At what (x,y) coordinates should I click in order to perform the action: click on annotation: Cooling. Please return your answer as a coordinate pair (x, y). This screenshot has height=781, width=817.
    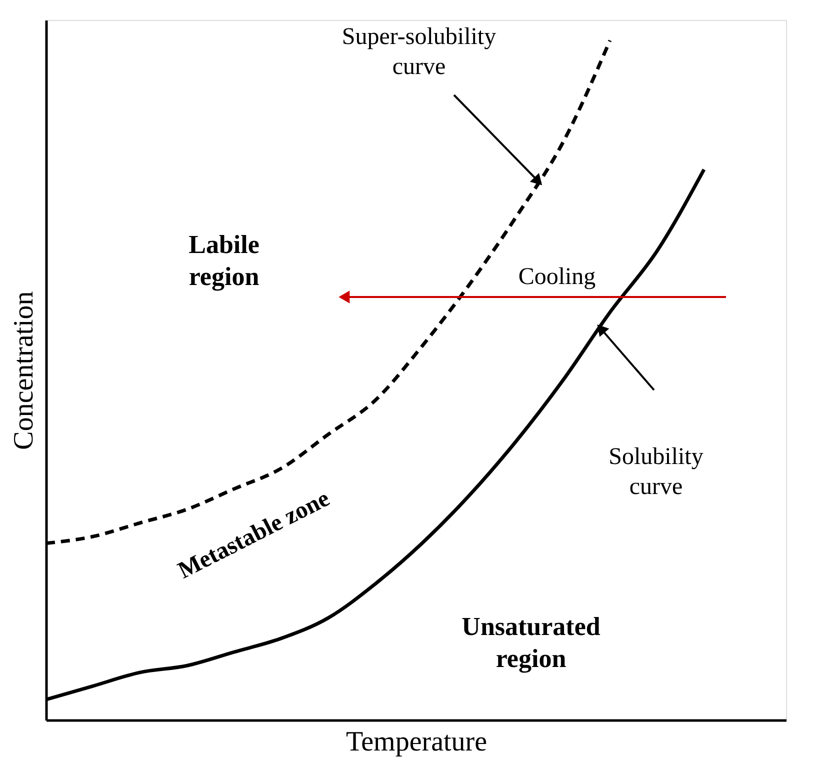
    Looking at the image, I should click on (557, 277).